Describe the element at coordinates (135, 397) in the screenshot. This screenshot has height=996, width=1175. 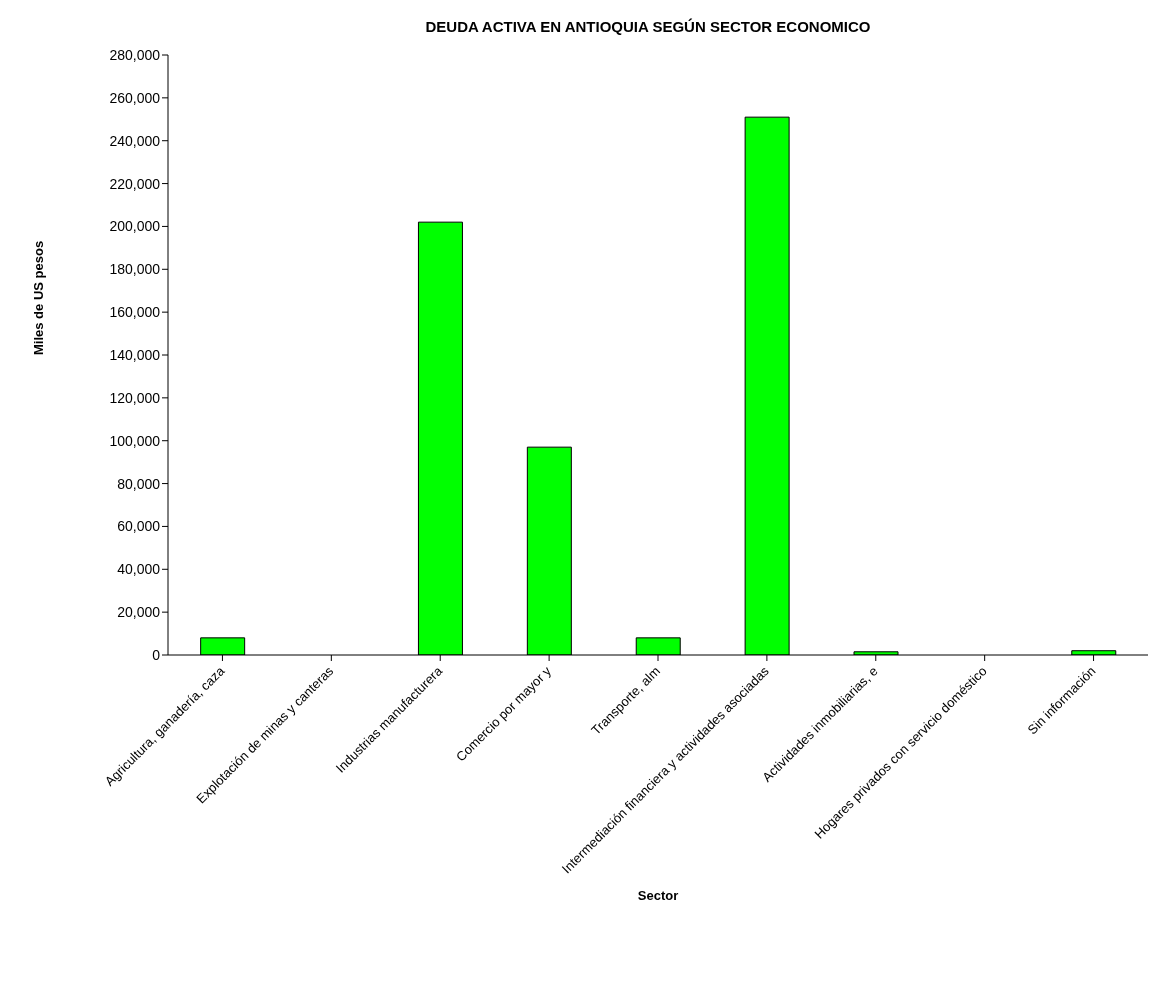
I see `y-tick-label: 120,000` at that location.